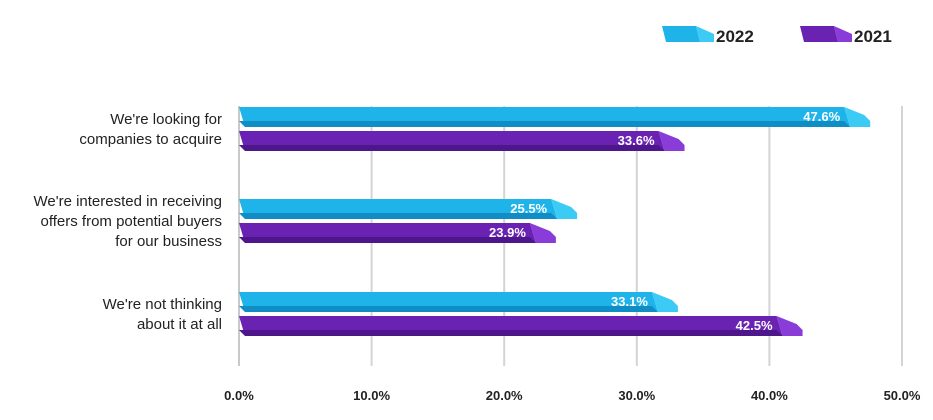  Describe the element at coordinates (150, 129) in the screenshot. I see `category-label-1: We're looking for companies to acquire` at that location.